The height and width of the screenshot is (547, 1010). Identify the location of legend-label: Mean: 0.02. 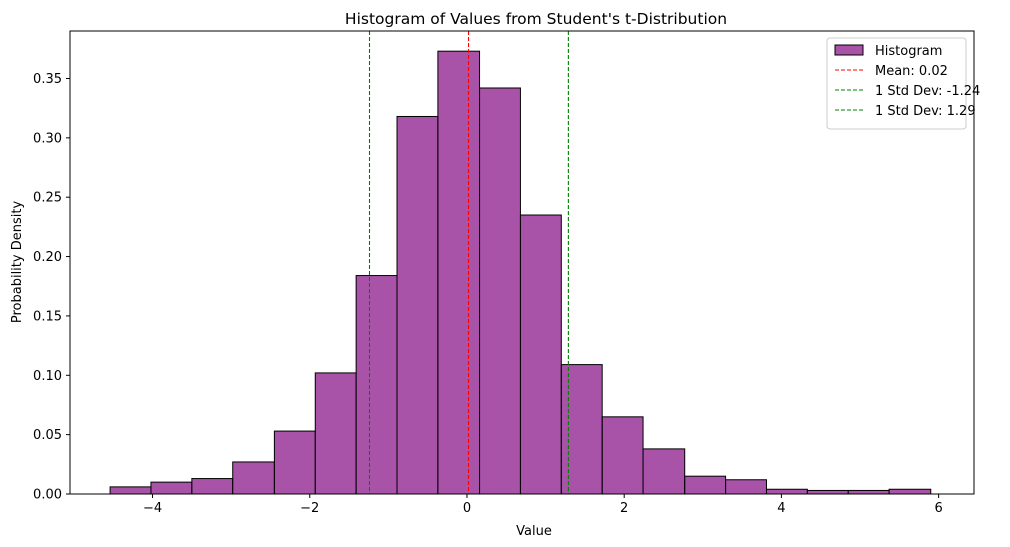
(911, 71).